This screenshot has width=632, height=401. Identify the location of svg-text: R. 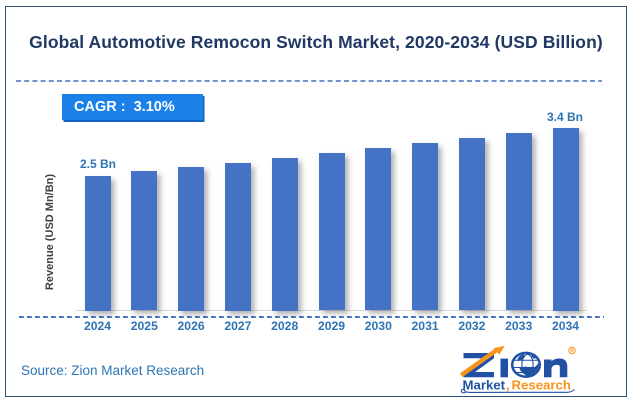
(572, 351).